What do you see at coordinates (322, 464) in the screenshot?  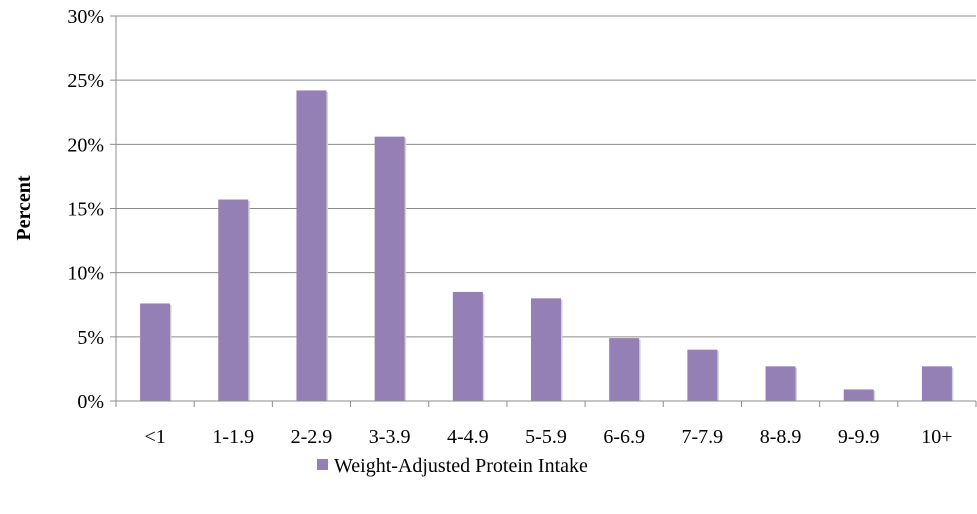 I see `legend-swatch` at bounding box center [322, 464].